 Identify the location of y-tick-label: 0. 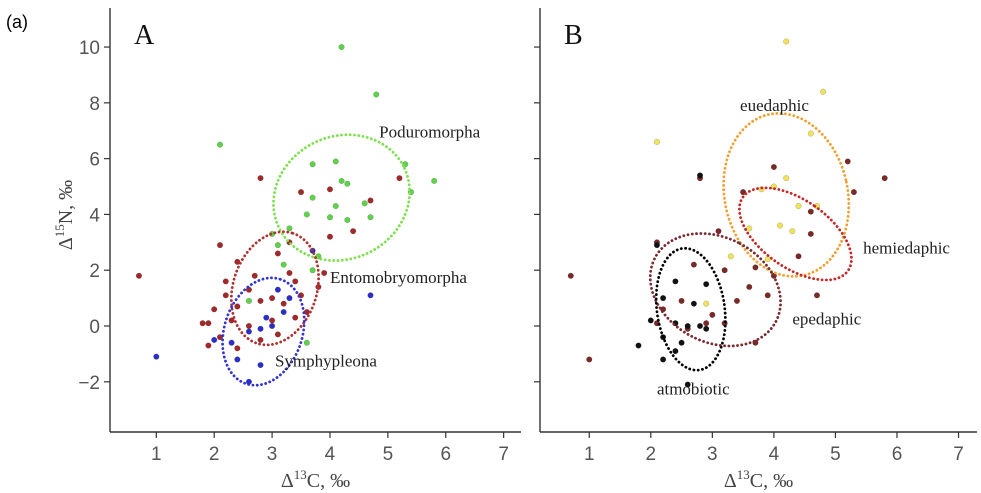
(94, 327).